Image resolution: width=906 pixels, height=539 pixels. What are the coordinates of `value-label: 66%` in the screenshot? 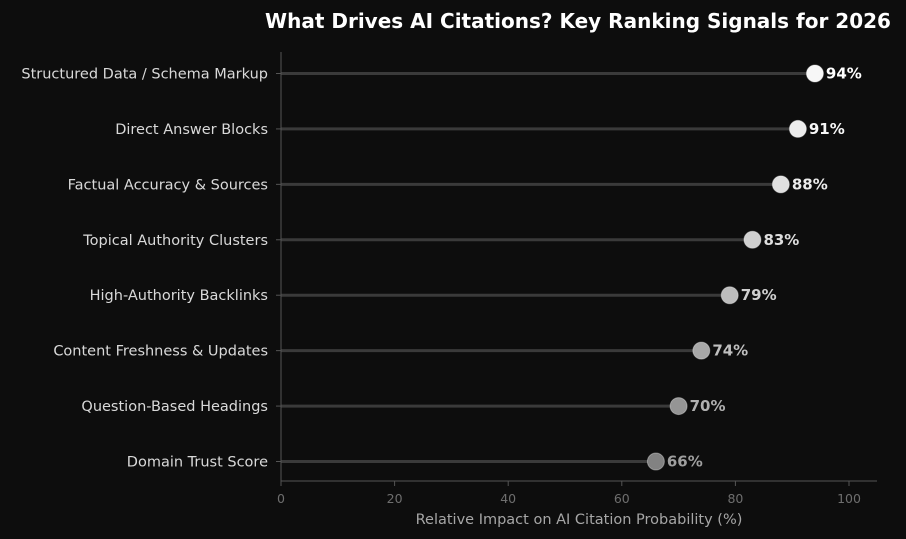 It's located at (685, 462).